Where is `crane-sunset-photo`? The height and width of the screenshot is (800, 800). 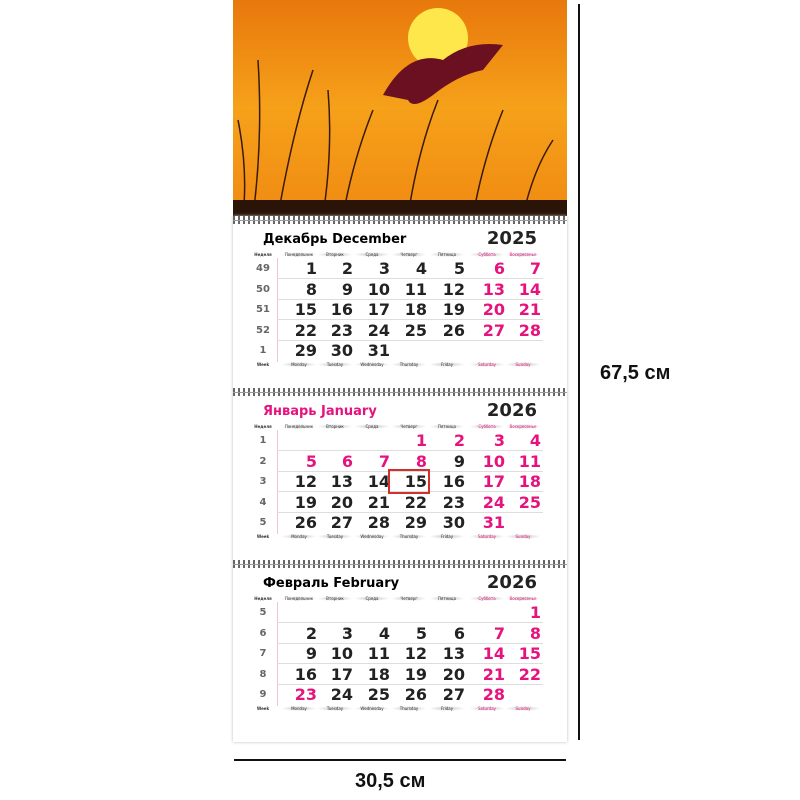
crane-sunset-photo is located at coordinates (400, 108).